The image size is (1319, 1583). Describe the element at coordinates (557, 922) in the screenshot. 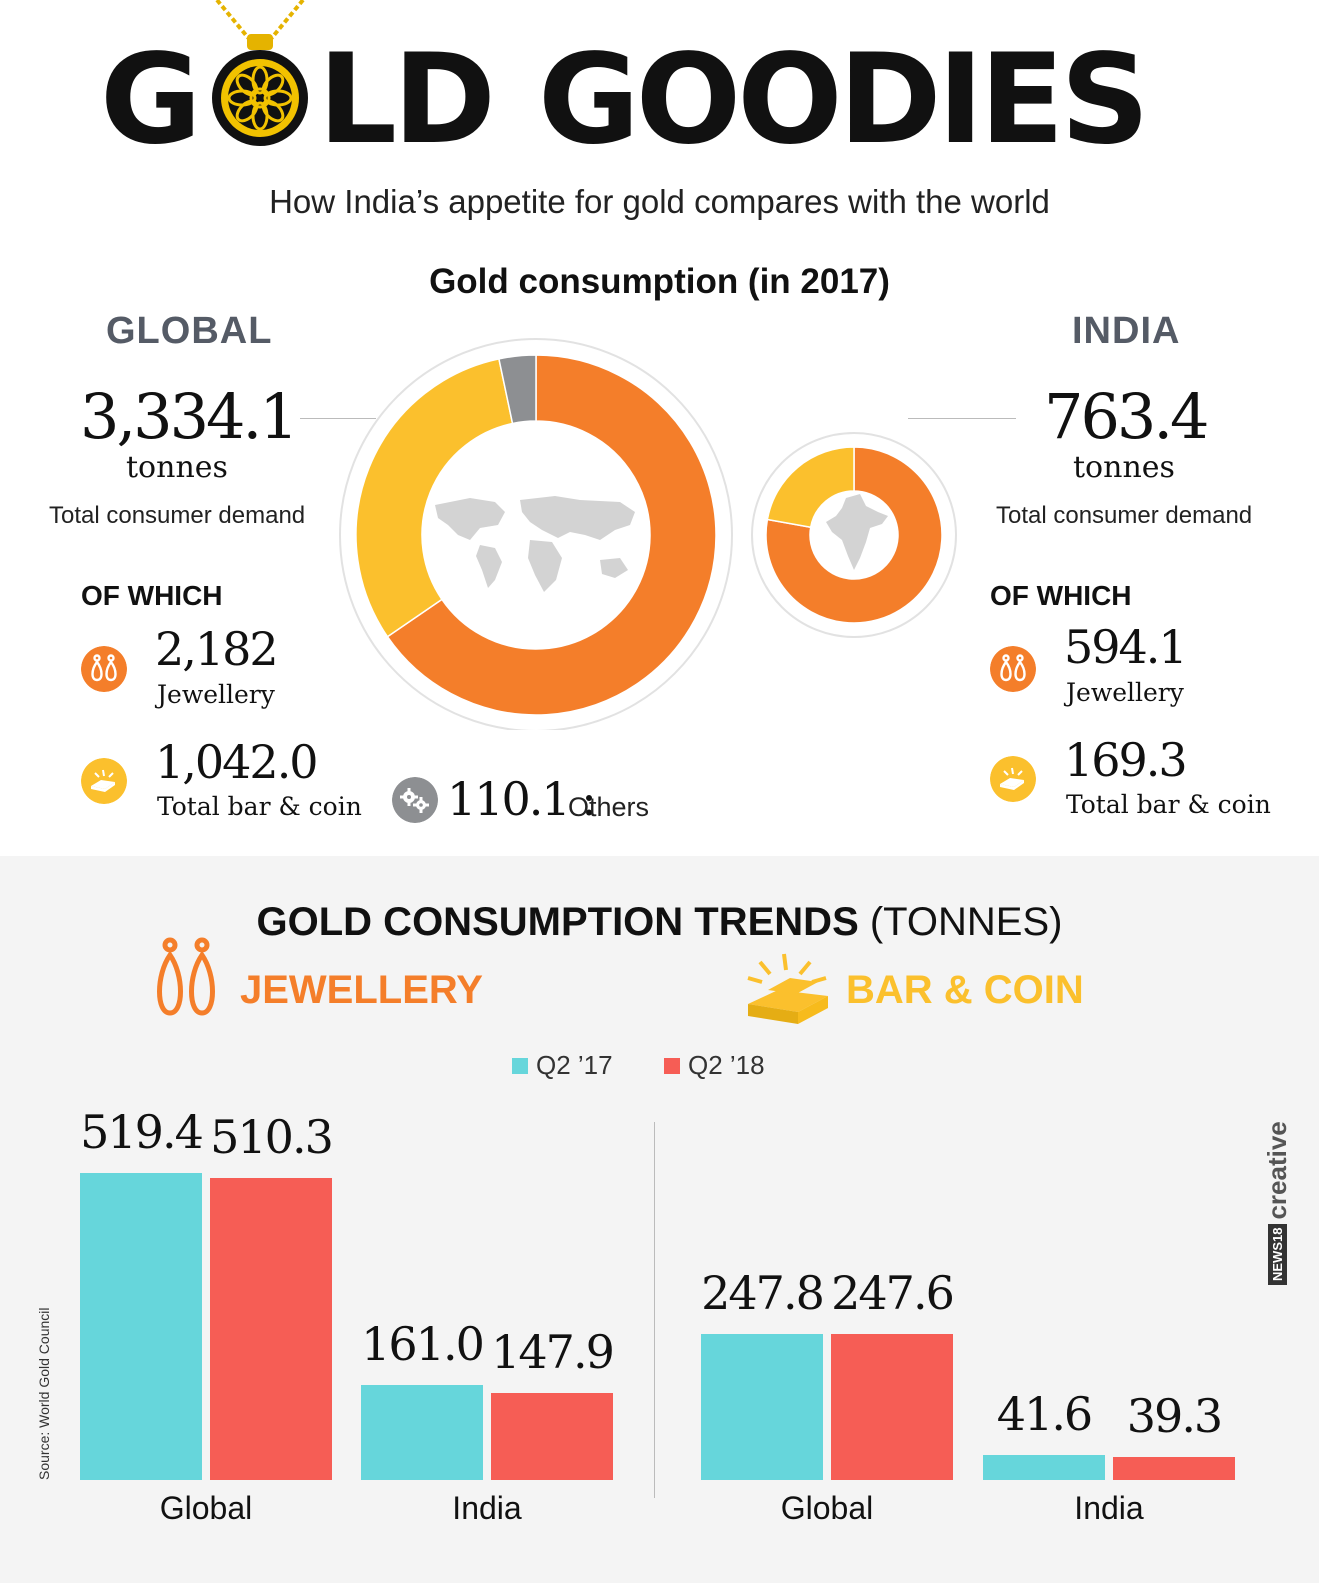

I see `trends-title-bold: GOLD CONSUMPTION TRENDS` at that location.